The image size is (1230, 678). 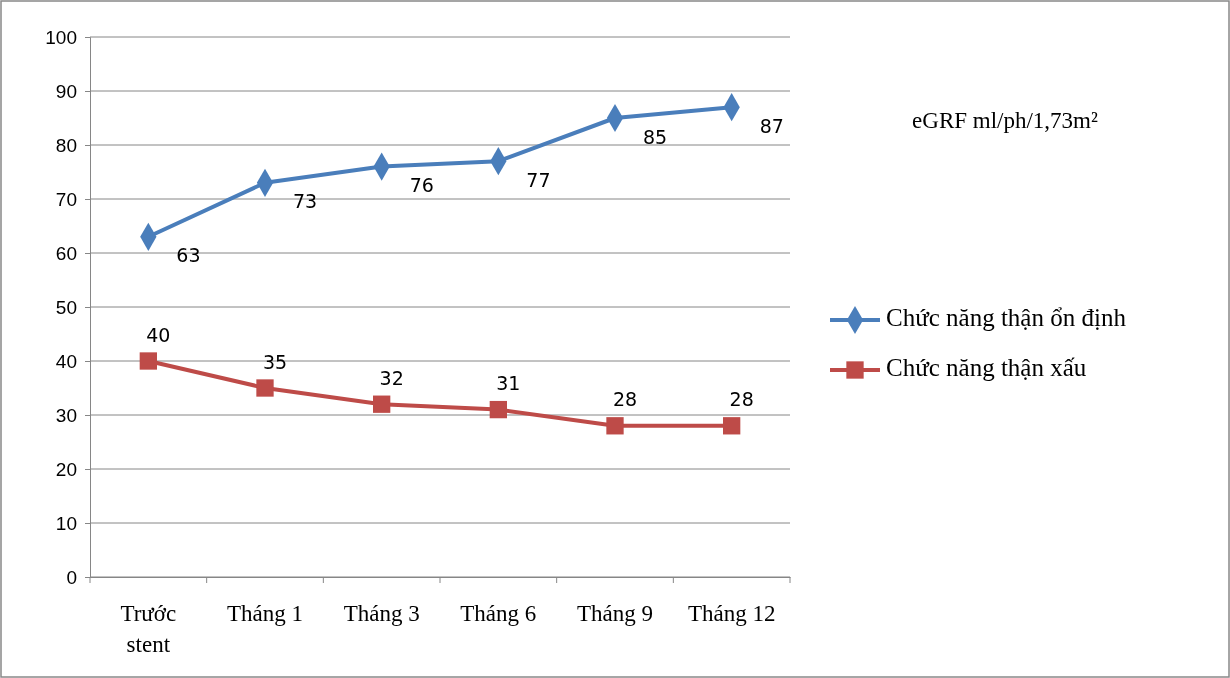 What do you see at coordinates (421, 185) in the screenshot?
I see `data-label: 76` at bounding box center [421, 185].